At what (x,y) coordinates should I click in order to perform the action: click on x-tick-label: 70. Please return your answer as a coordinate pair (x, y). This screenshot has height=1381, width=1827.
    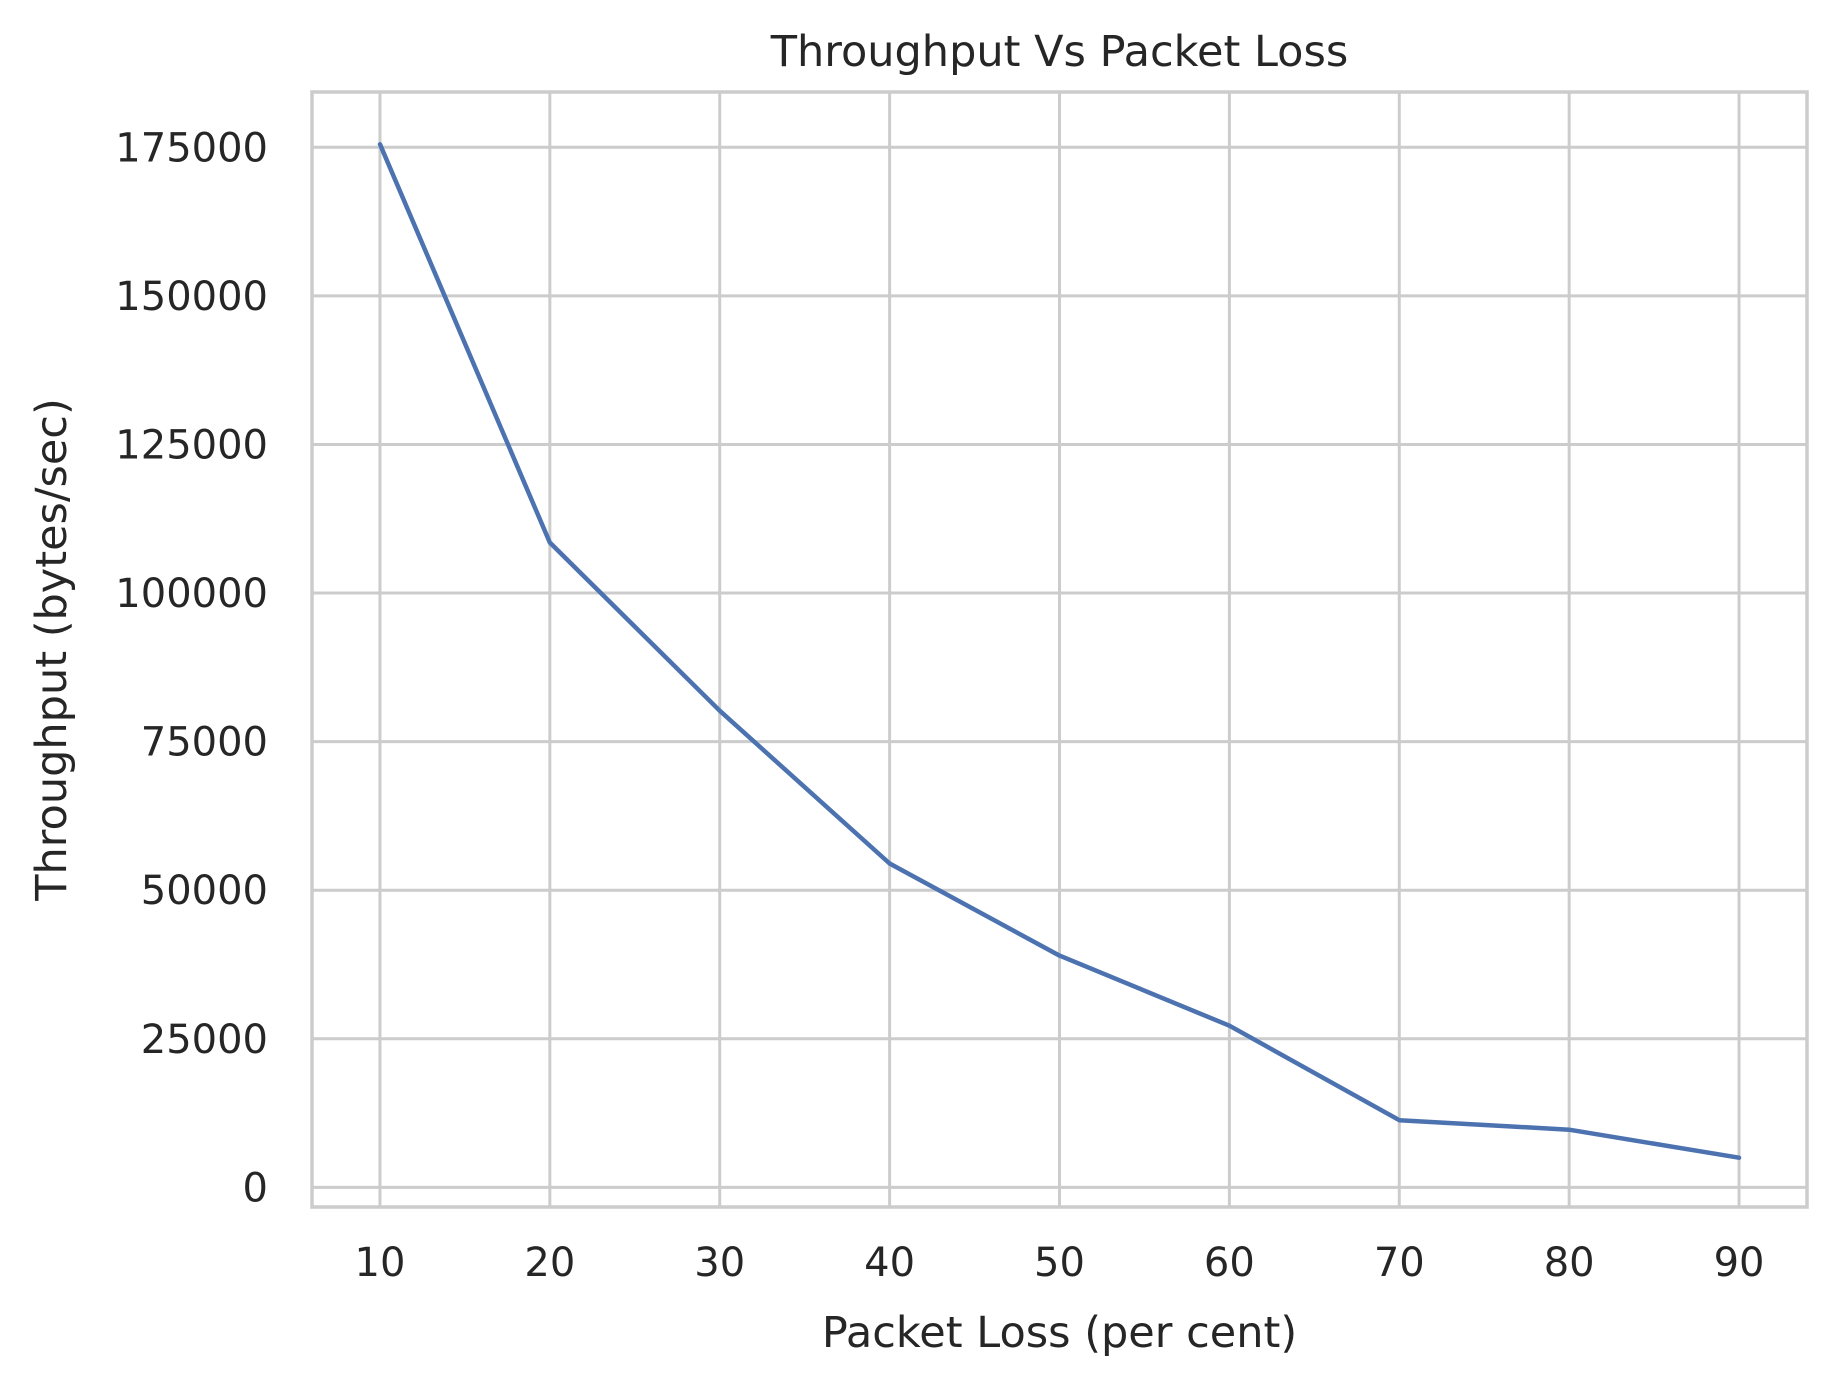
    Looking at the image, I should click on (1399, 1263).